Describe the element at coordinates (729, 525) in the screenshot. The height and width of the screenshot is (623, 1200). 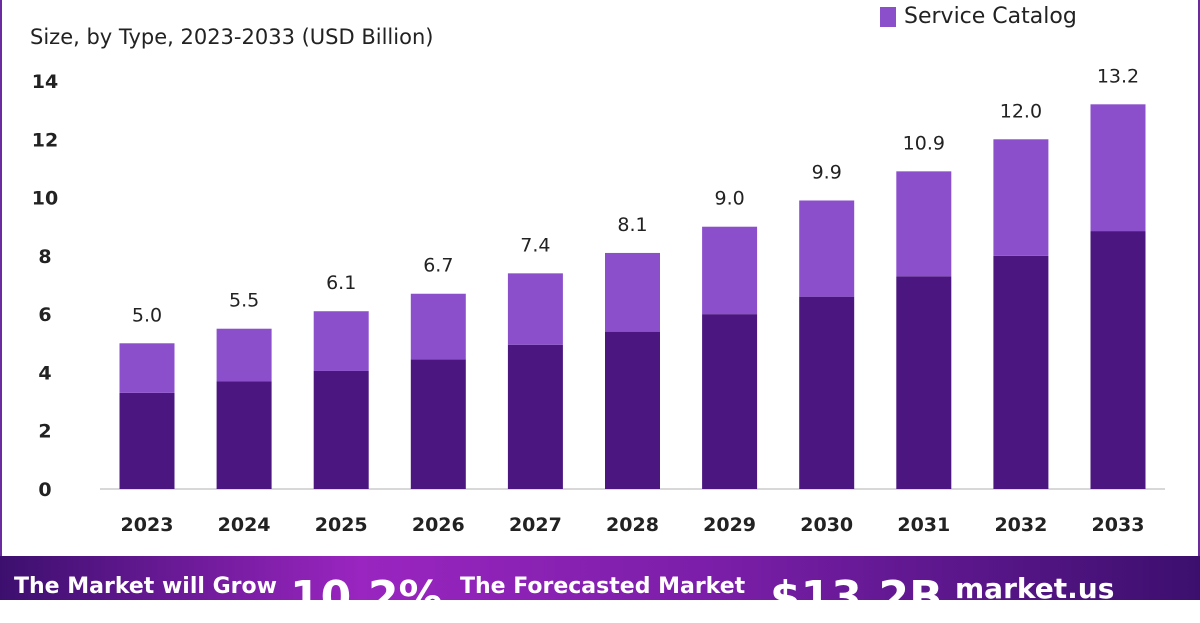
I see `x-tick-label: 2029` at that location.